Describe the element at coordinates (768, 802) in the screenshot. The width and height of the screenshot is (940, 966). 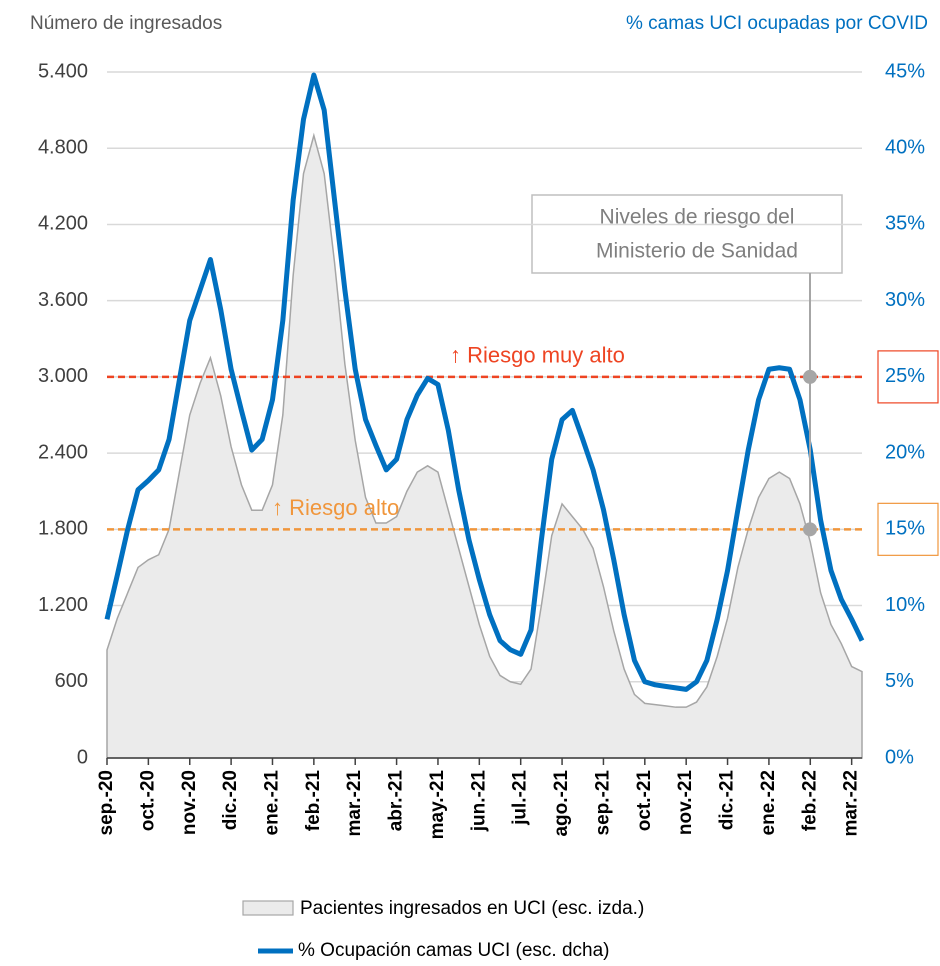
I see `x-tick-label: ene.-22` at that location.